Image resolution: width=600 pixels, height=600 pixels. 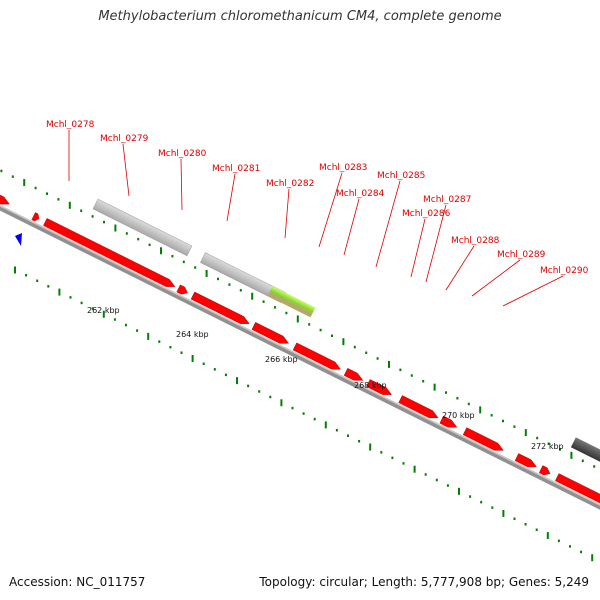 What do you see at coordinates (564, 271) in the screenshot?
I see `gene-label: Mchl_0290` at bounding box center [564, 271].